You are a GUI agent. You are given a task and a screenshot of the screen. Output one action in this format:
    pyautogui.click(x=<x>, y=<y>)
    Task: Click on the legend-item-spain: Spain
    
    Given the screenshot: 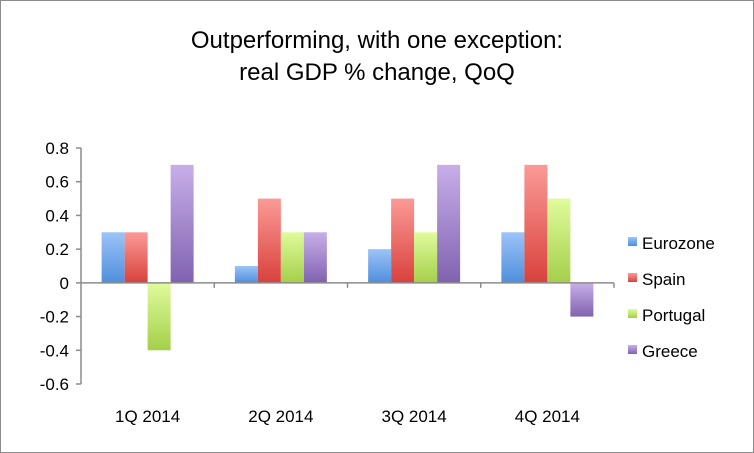 What is the action you would take?
    pyautogui.click(x=671, y=280)
    